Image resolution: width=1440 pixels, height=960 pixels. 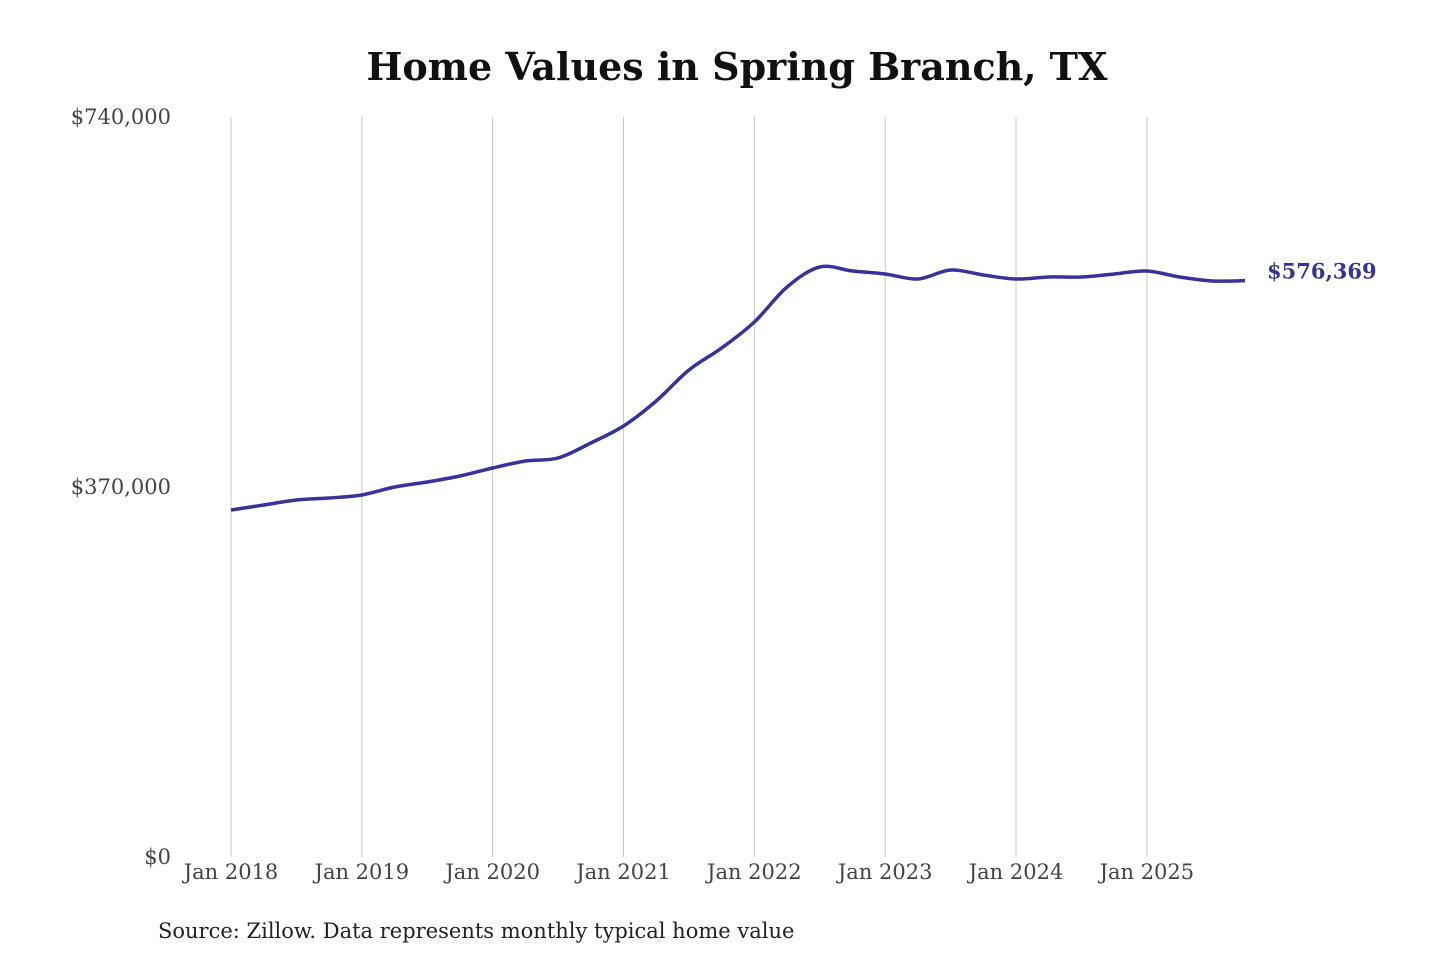 What do you see at coordinates (121, 117) in the screenshot?
I see `y-tick-label: $740,000` at bounding box center [121, 117].